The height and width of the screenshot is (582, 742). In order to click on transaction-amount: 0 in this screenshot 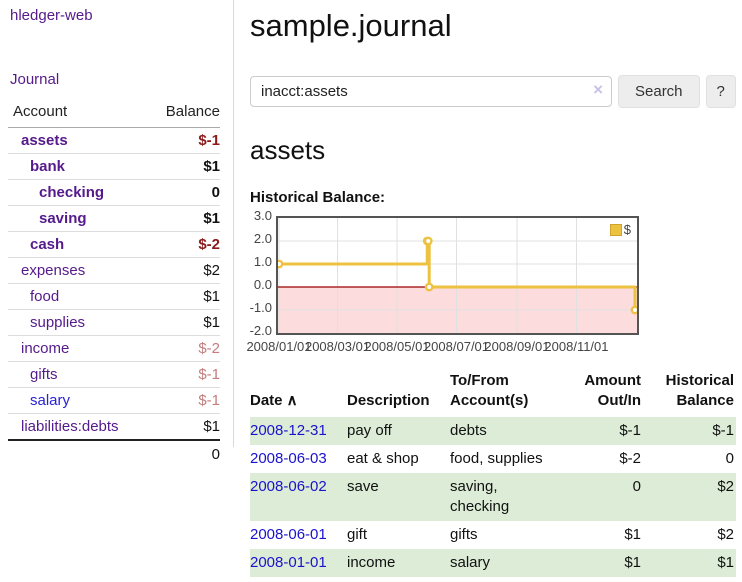, I will do `click(600, 497)`.